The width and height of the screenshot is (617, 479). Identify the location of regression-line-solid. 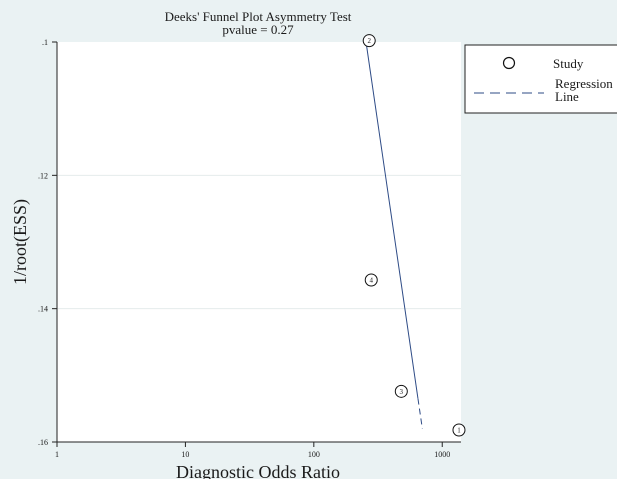
(392, 220).